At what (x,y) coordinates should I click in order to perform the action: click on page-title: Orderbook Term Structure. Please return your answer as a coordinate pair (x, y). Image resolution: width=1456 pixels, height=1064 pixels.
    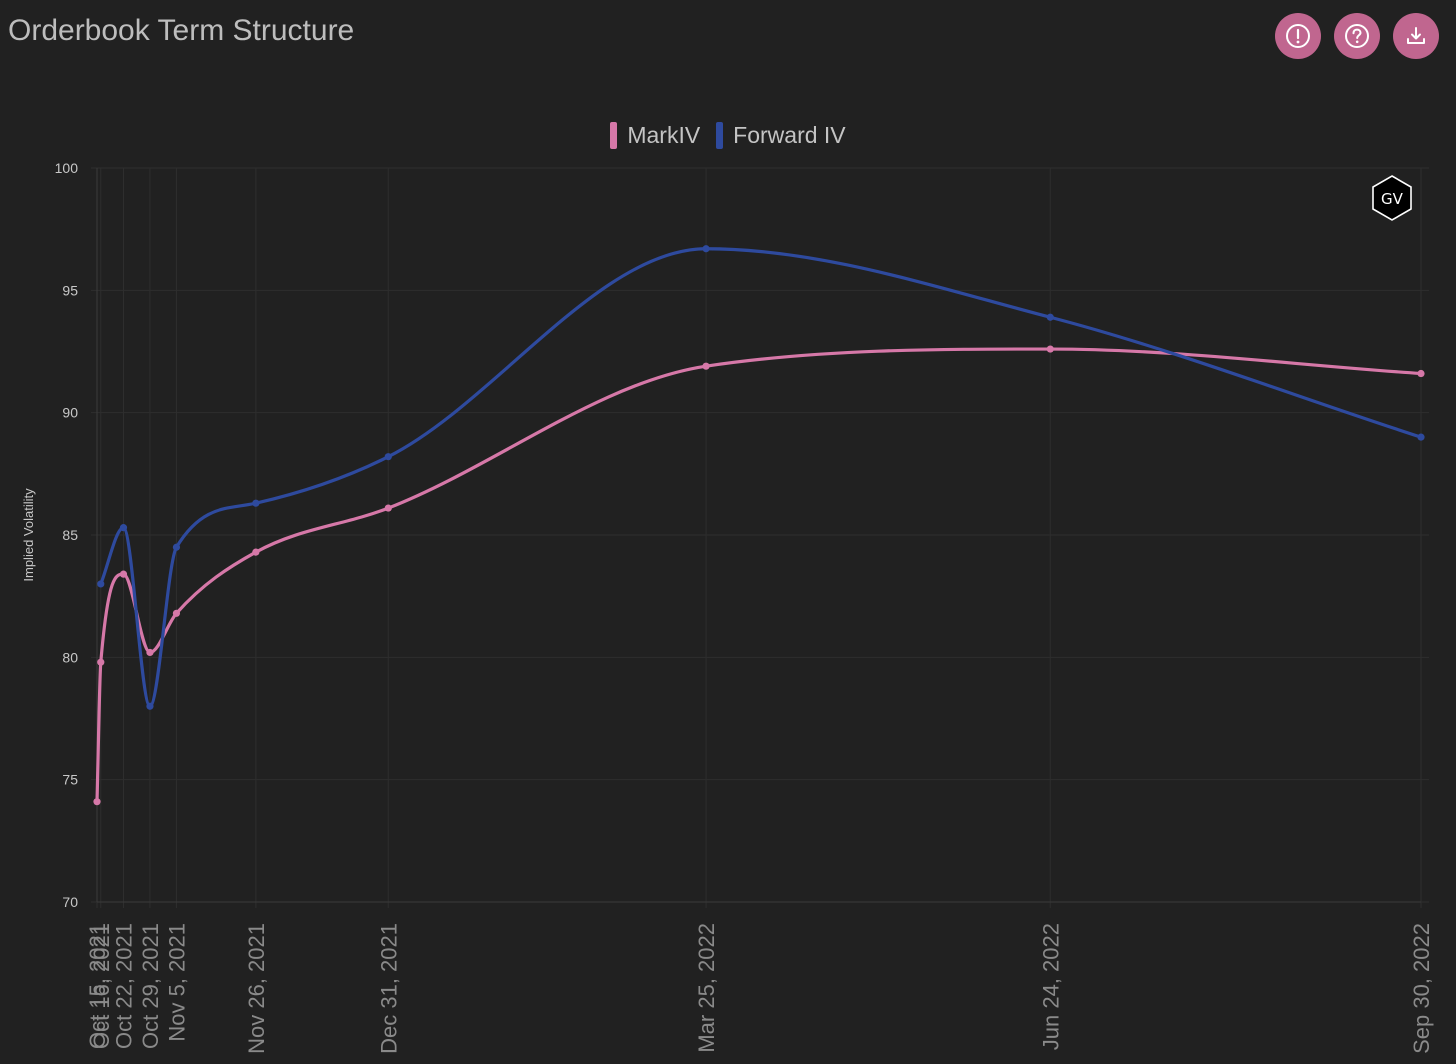
    Looking at the image, I should click on (181, 30).